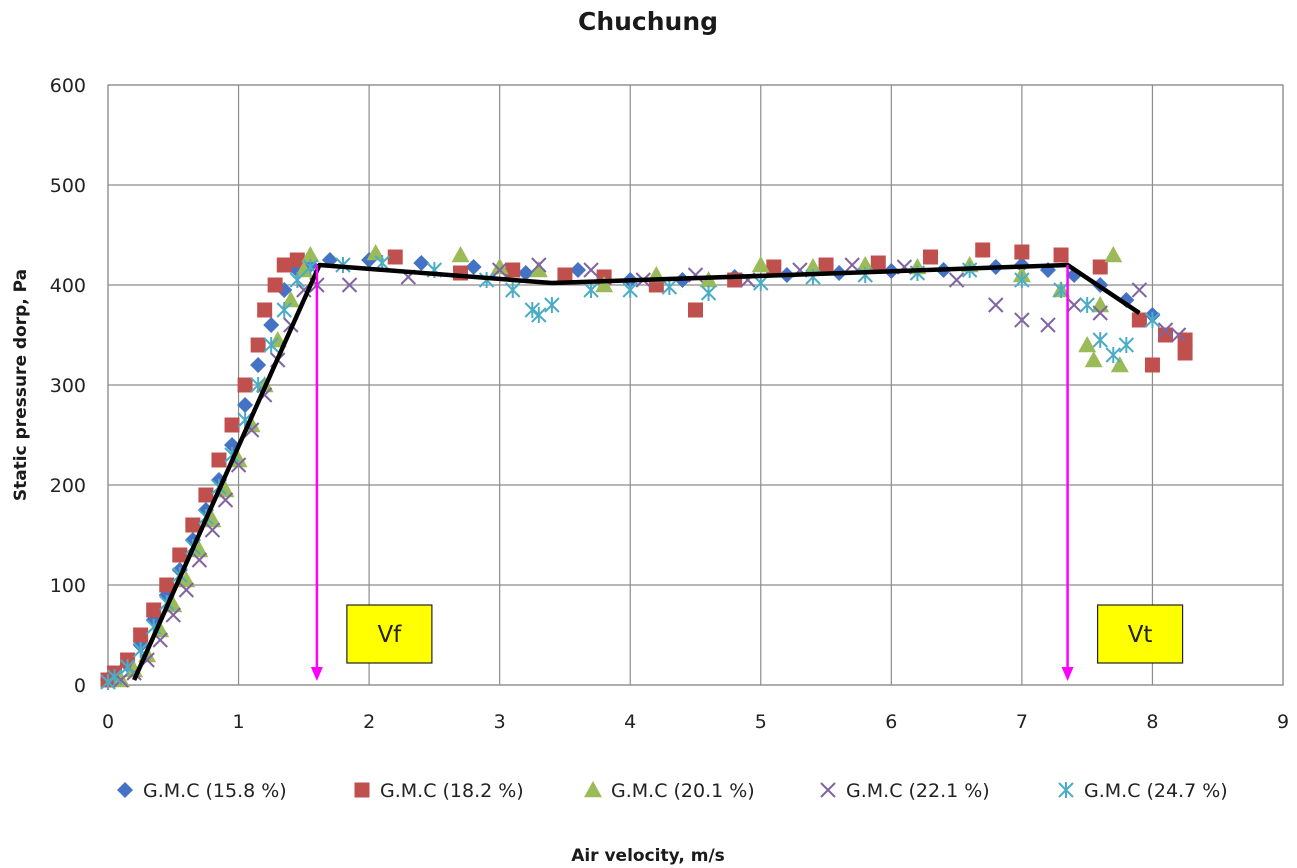  Describe the element at coordinates (500, 722) in the screenshot. I see `x-tick-label: 3` at that location.